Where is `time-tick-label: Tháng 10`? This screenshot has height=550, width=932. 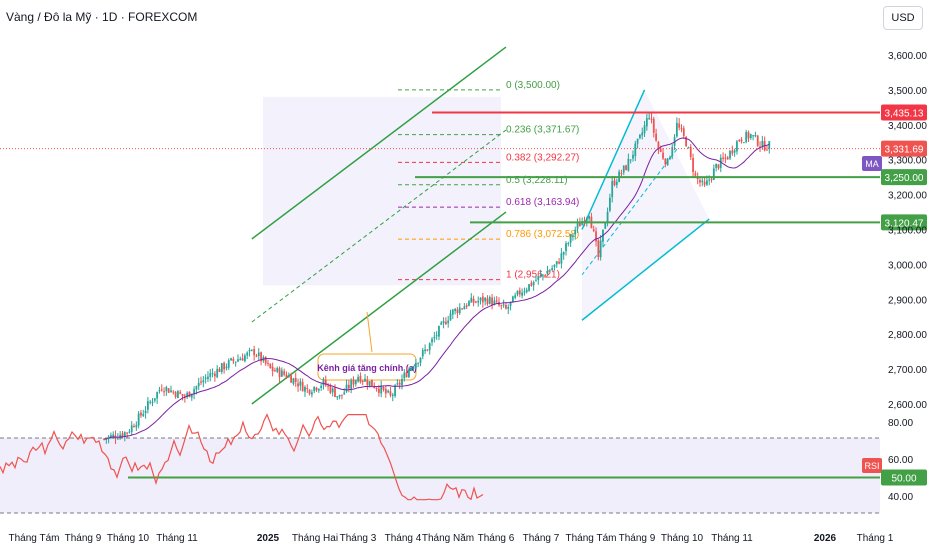
time-tick-label: Tháng 10 is located at coordinates (682, 538).